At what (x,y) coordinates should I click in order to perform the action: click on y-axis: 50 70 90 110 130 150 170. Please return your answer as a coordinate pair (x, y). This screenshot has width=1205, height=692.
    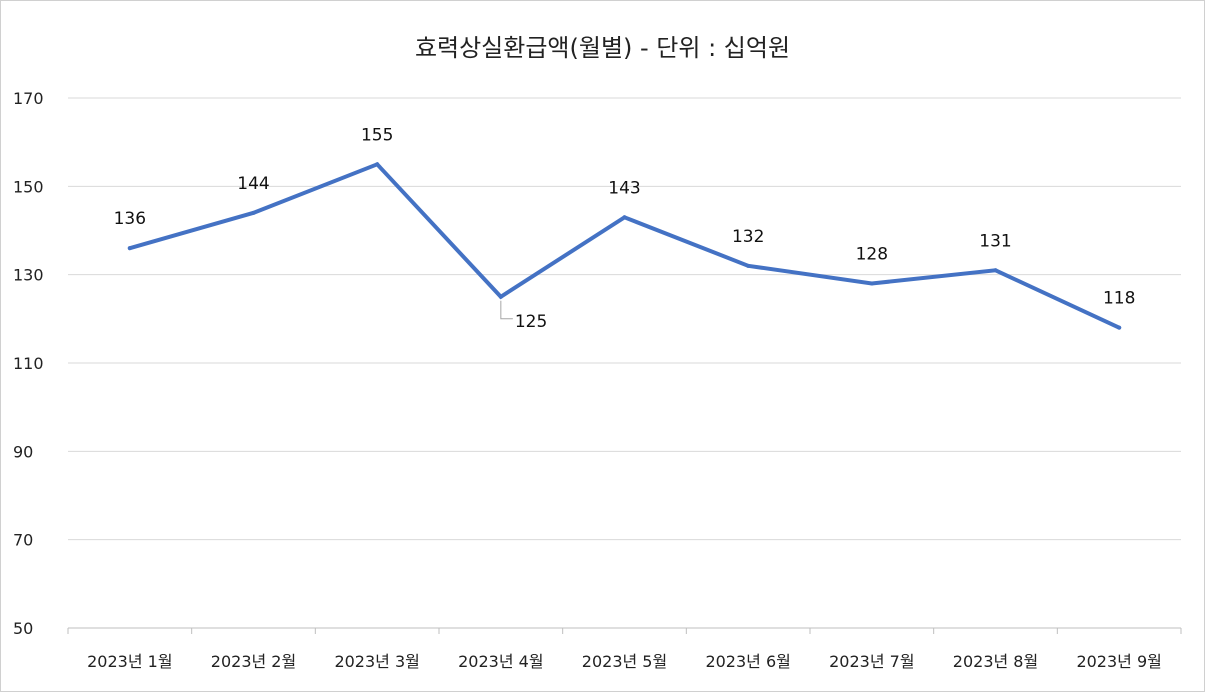
    Looking at the image, I should click on (28, 363).